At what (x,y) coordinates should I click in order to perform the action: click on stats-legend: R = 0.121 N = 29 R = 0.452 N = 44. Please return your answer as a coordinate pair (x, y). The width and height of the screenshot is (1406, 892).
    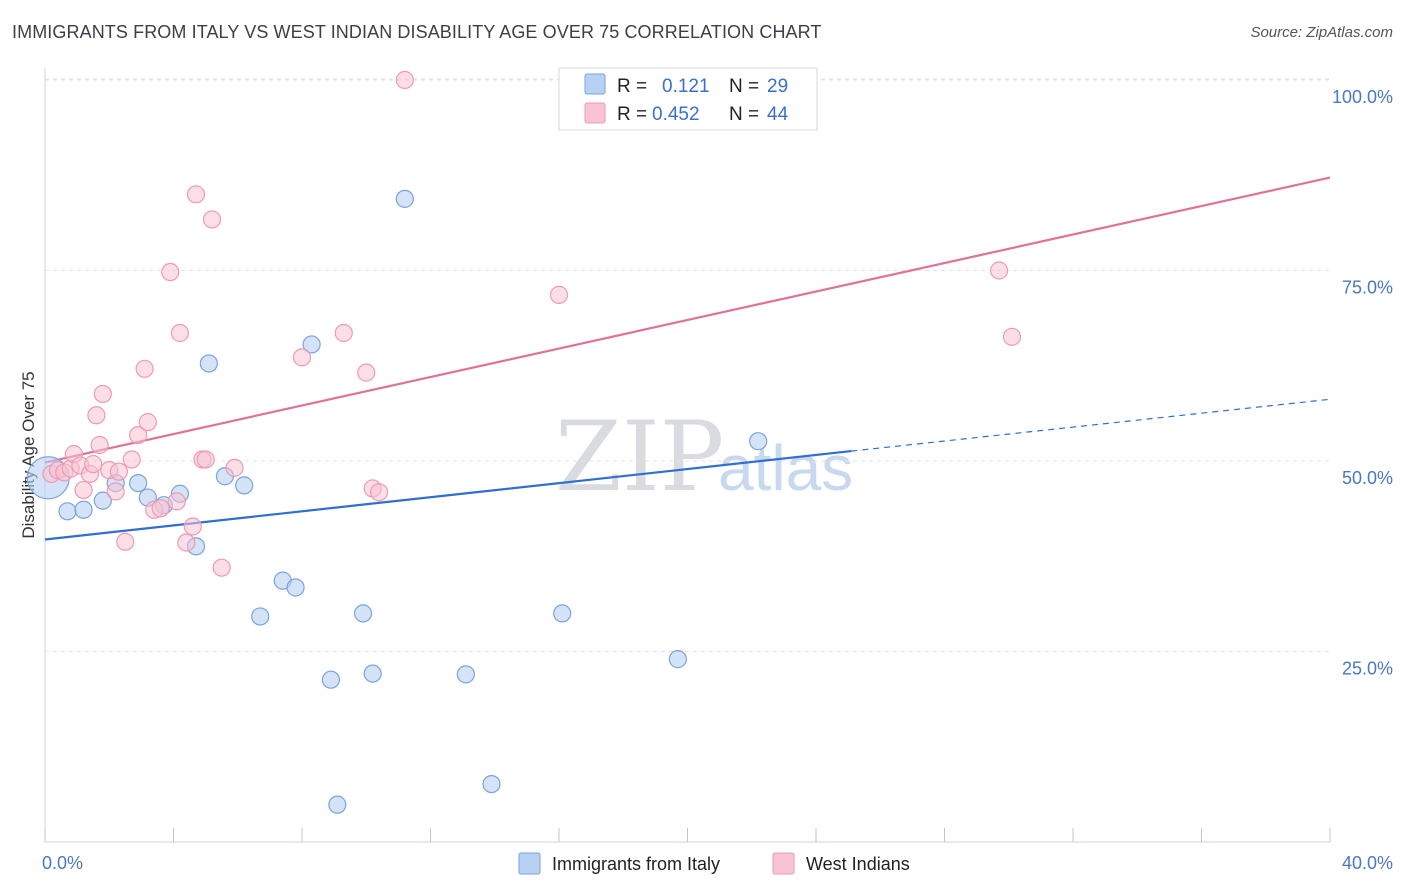
    Looking at the image, I should click on (688, 99).